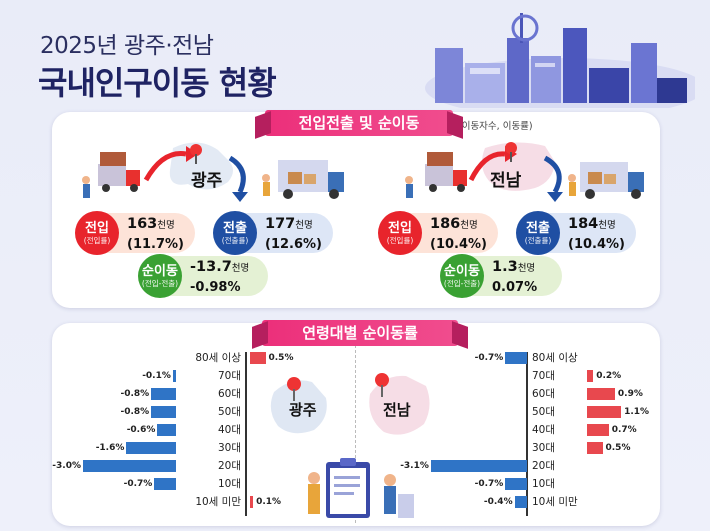 The image size is (710, 531). What do you see at coordinates (495, 126) in the screenshot?
I see `unit-note: (이동자수, 이동률)` at bounding box center [495, 126].